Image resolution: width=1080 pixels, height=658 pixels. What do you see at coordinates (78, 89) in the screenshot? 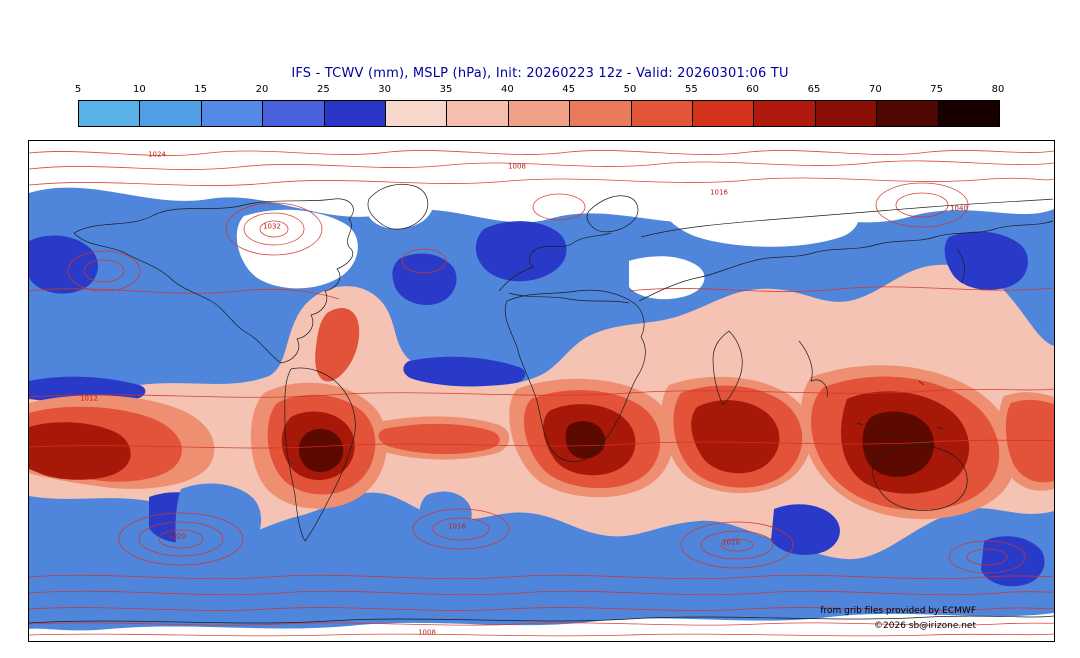
I see `colorbar-tick-label: 5` at bounding box center [78, 89].